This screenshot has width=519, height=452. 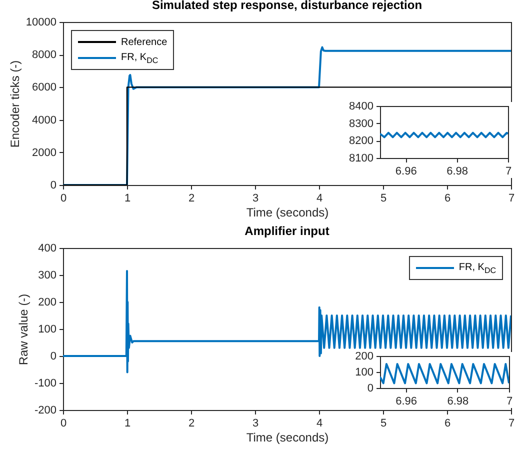 I want to click on y-tick-label: -100, so click(x=45, y=384).